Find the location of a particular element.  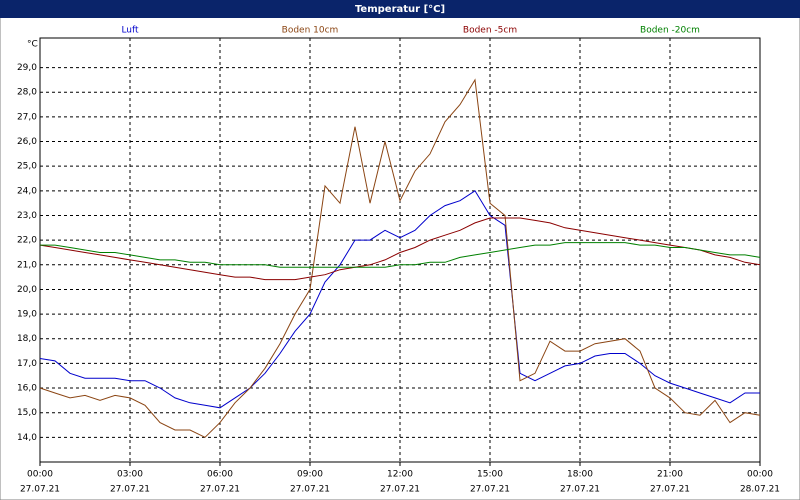

y-tick-label: 16,0 is located at coordinates (27, 389).